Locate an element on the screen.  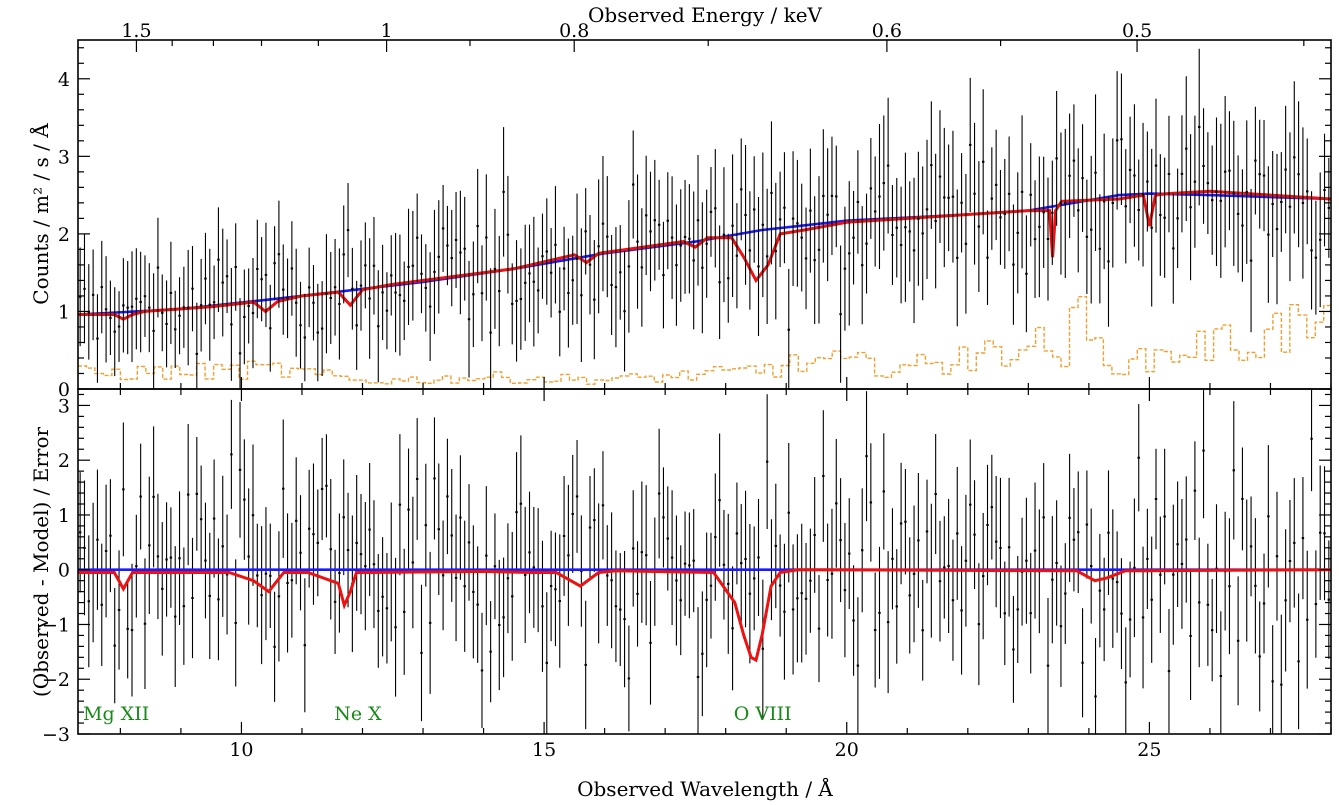
spectrum-y-tick-label: 1 is located at coordinates (64, 312).